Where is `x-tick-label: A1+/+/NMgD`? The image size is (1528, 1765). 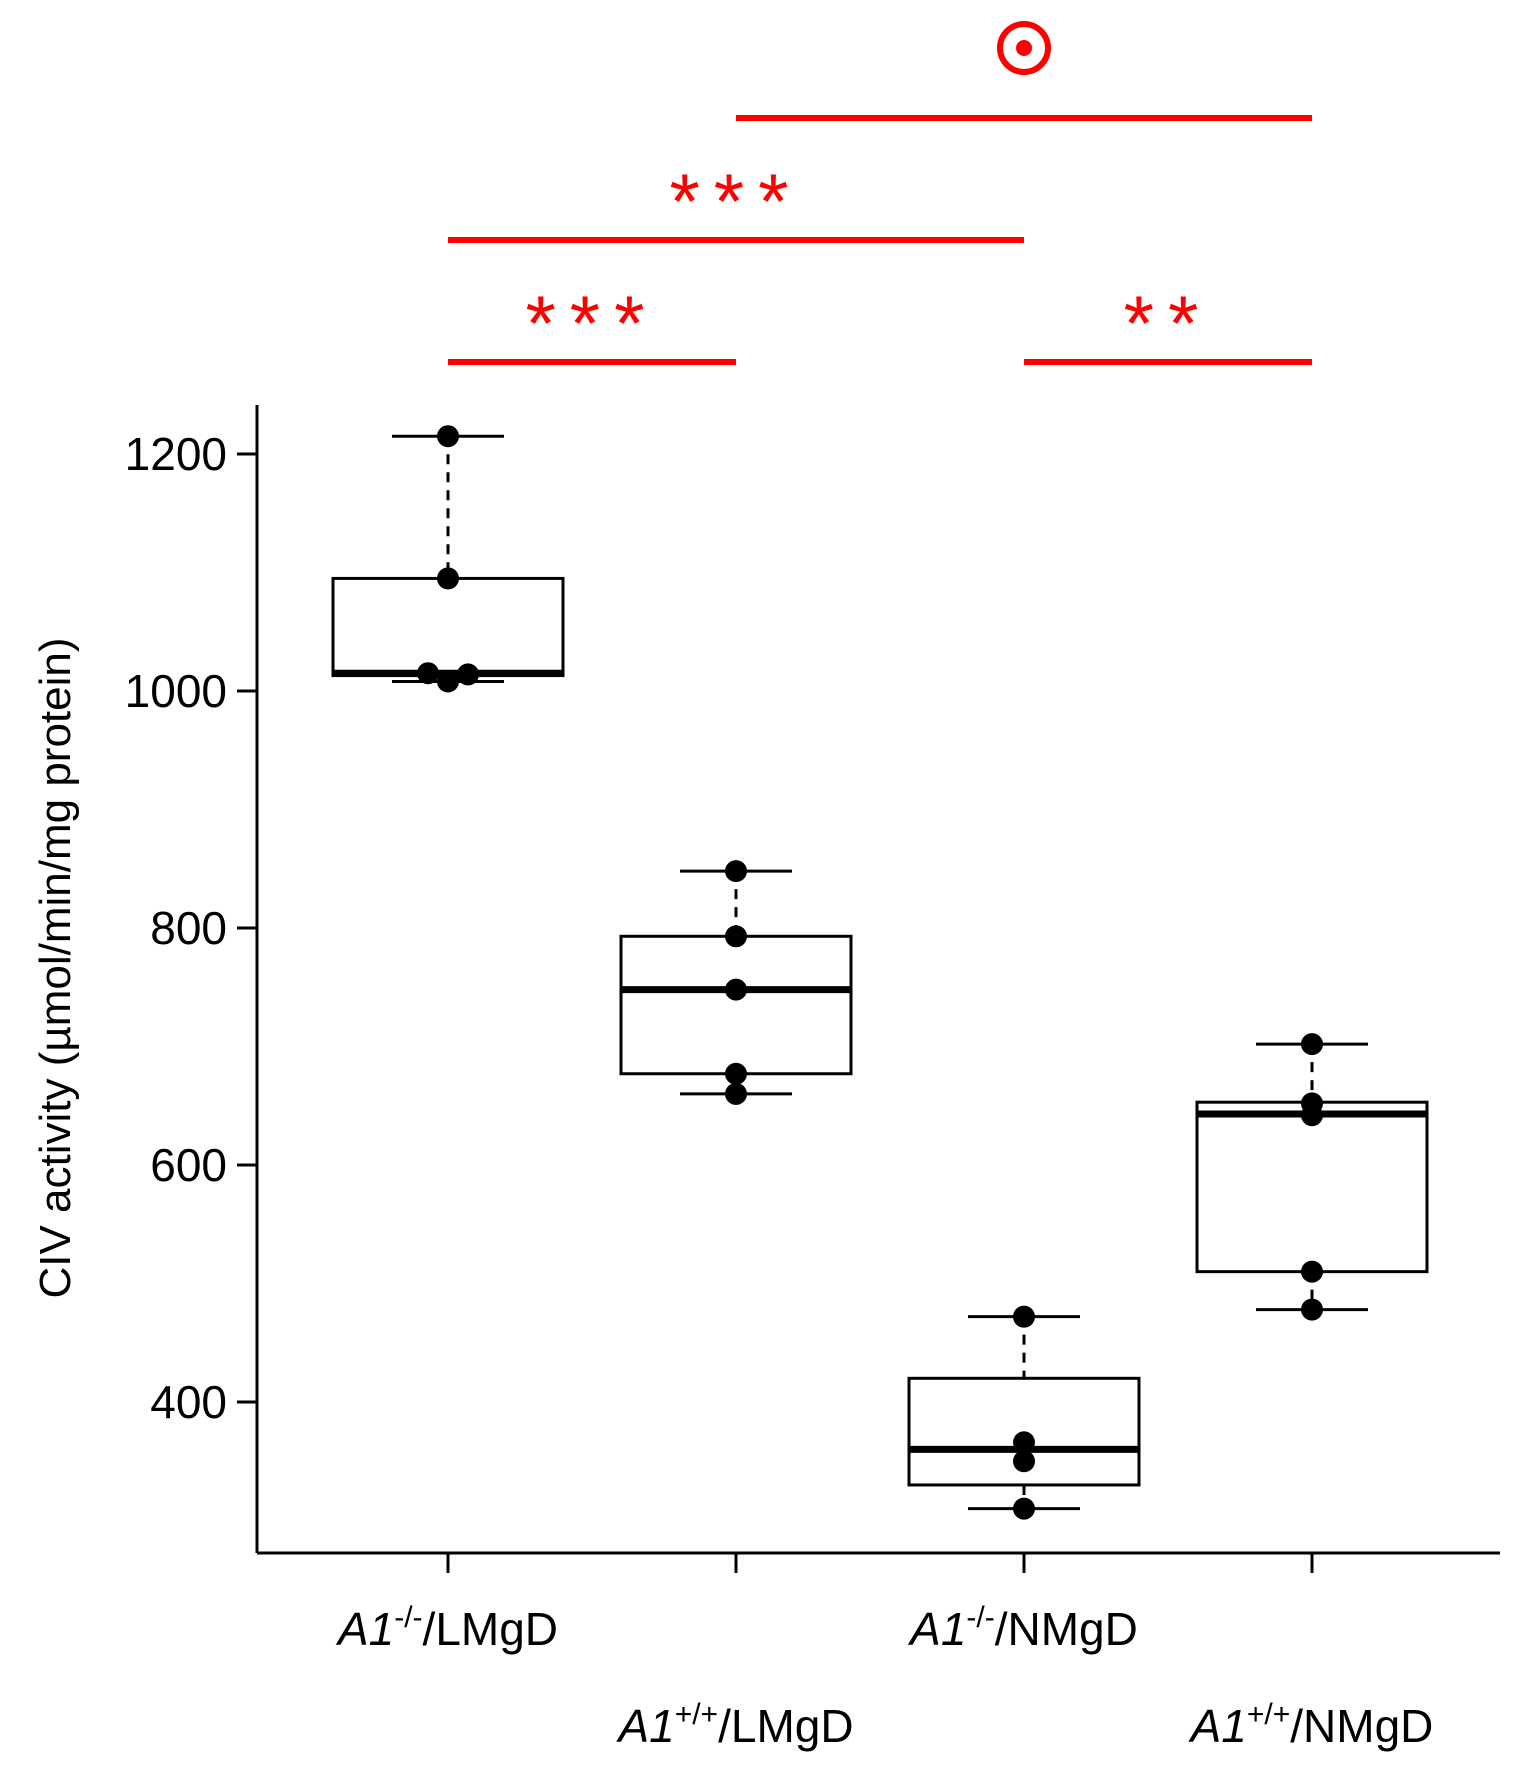
x-tick-label: A1+/+/NMgD is located at coordinates (1311, 1725).